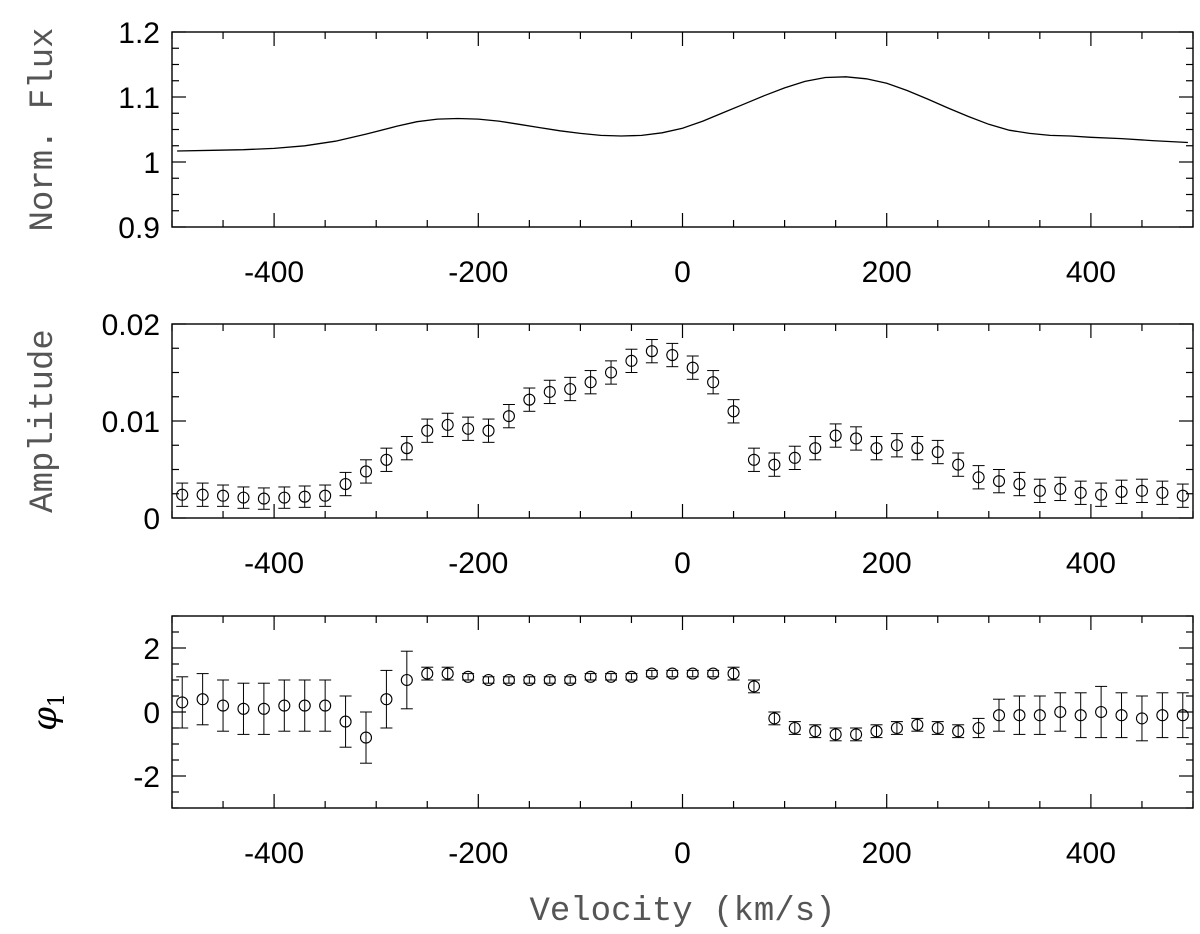  Describe the element at coordinates (139, 33) in the screenshot. I see `y-tick-label: 1.2` at that location.